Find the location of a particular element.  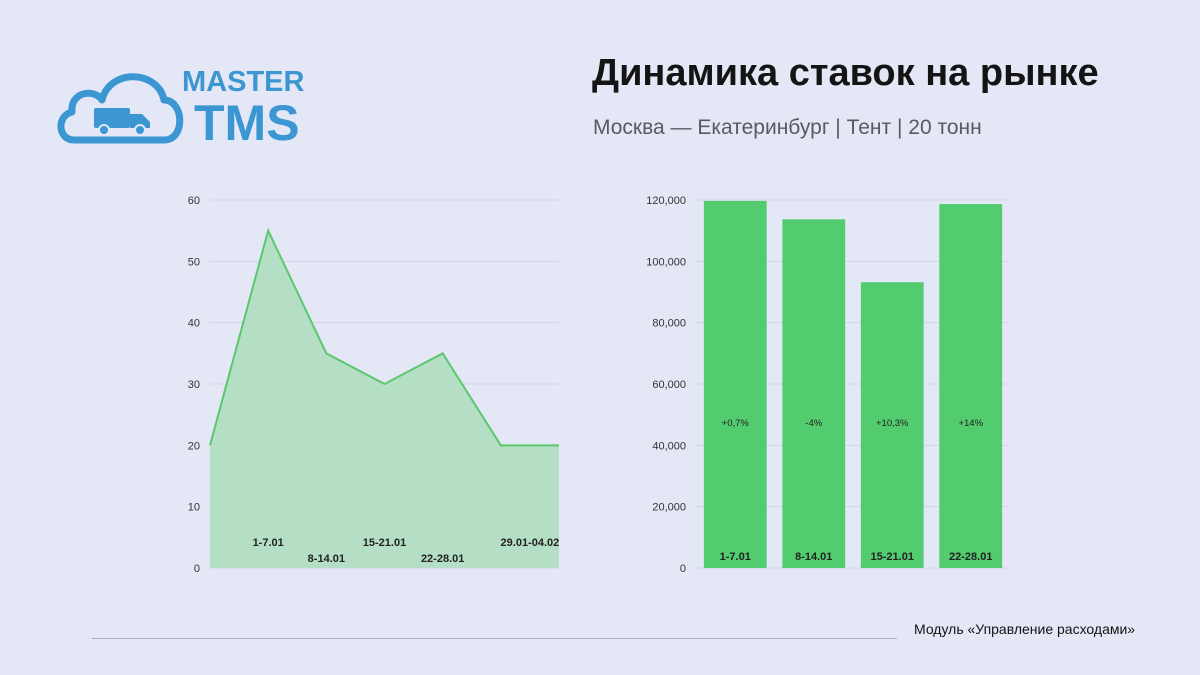

y-tick-label: 120,000 is located at coordinates (666, 201).